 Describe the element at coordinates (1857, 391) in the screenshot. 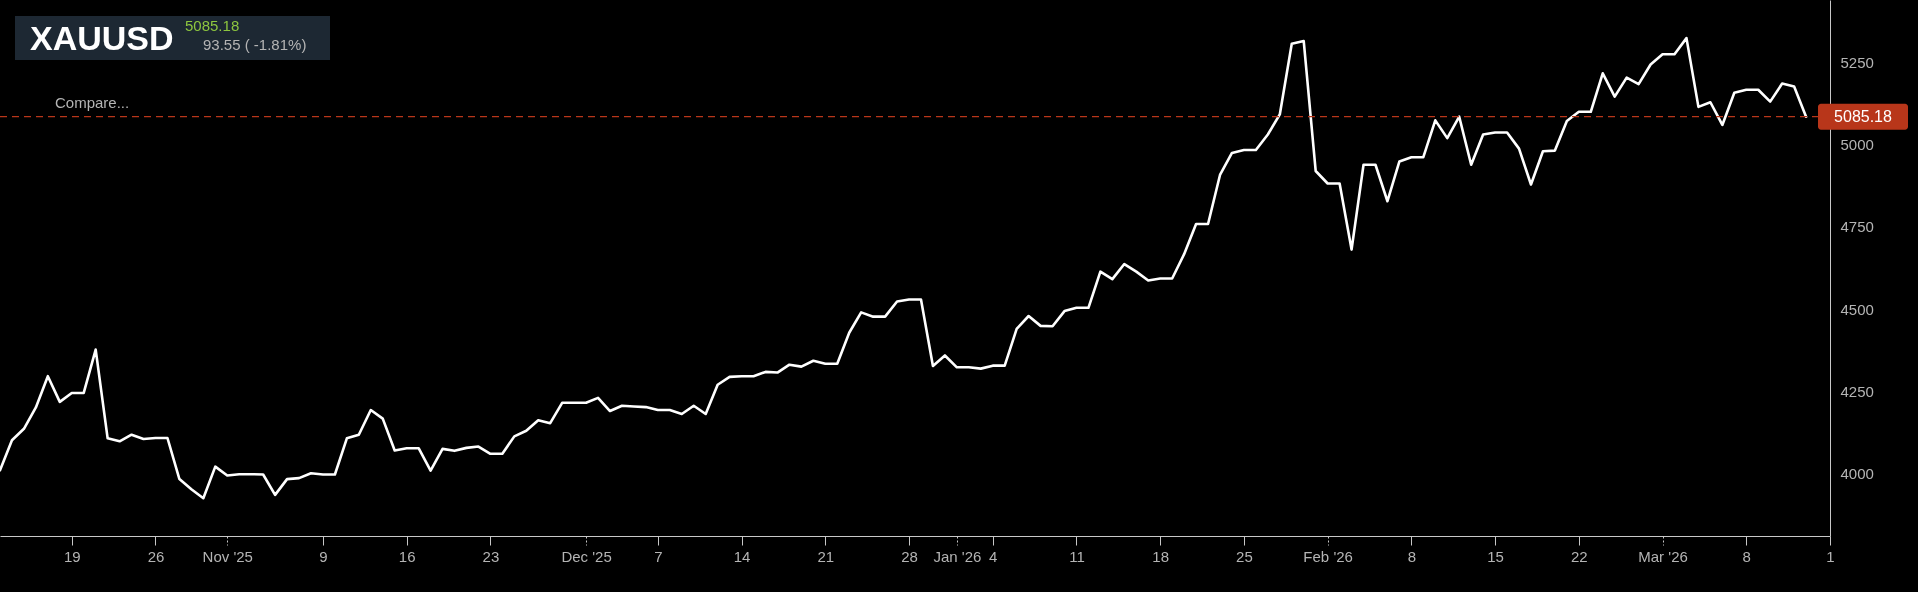

I see `y-tick-label: 4250` at that location.